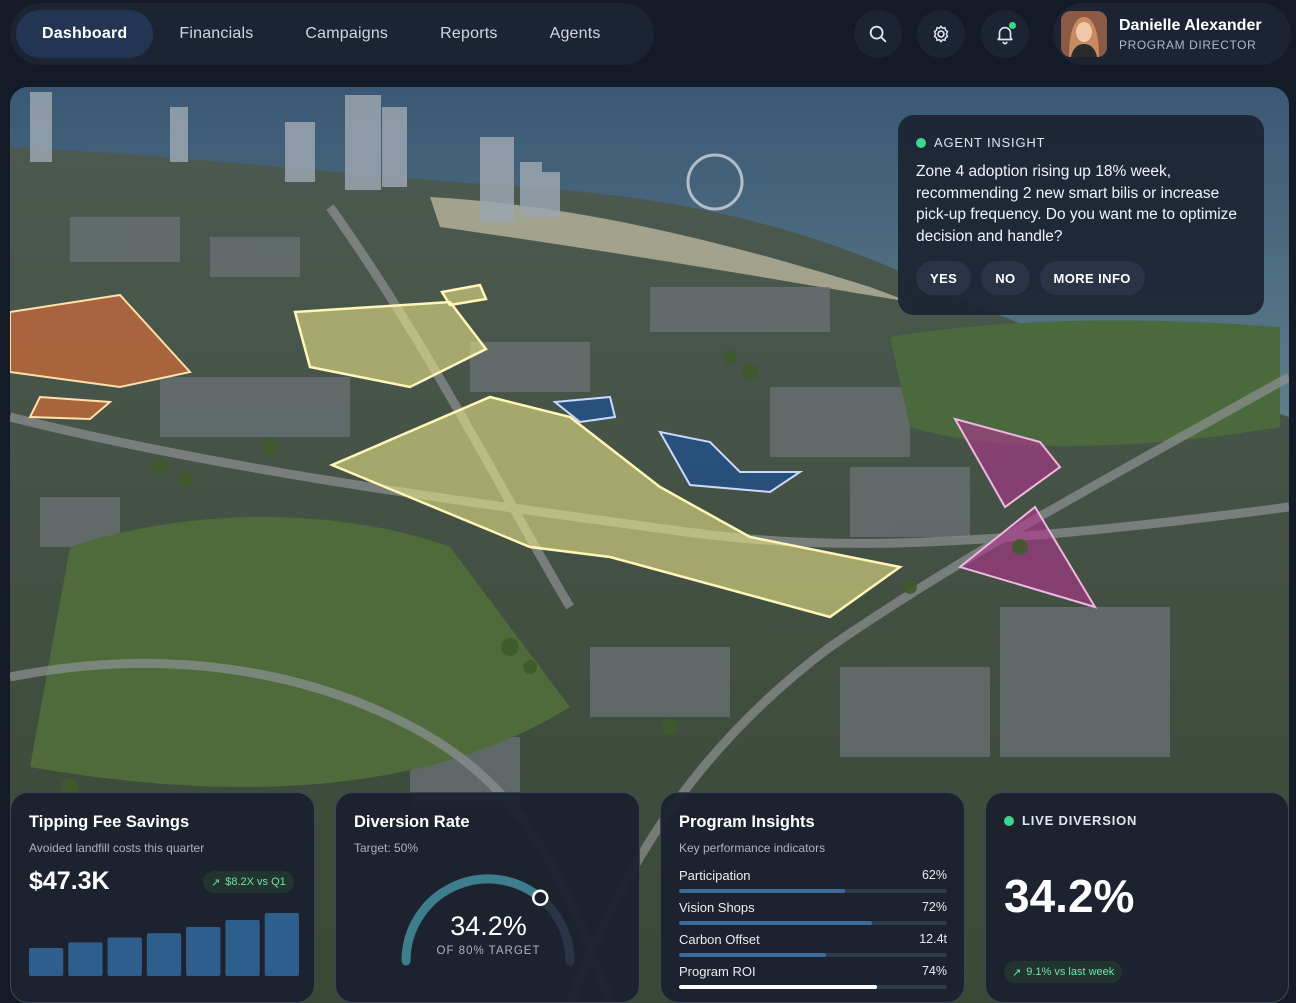 The image size is (1296, 1003). Describe the element at coordinates (1092, 278) in the screenshot. I see `more-info-button: MORE INFO` at that location.